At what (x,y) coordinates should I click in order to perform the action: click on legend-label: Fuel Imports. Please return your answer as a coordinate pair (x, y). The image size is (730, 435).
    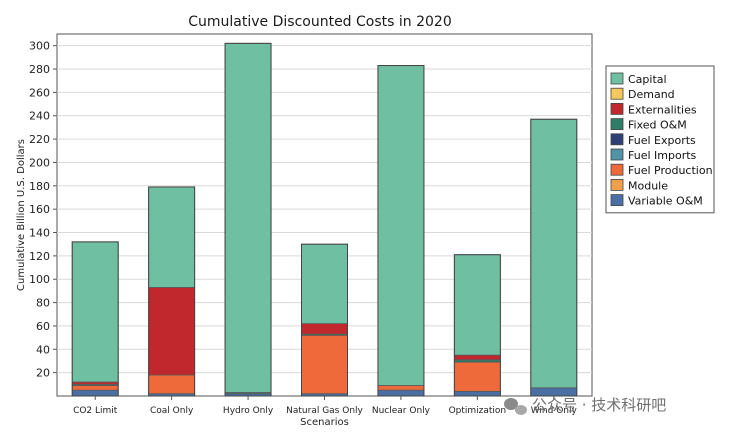
    Looking at the image, I should click on (662, 155).